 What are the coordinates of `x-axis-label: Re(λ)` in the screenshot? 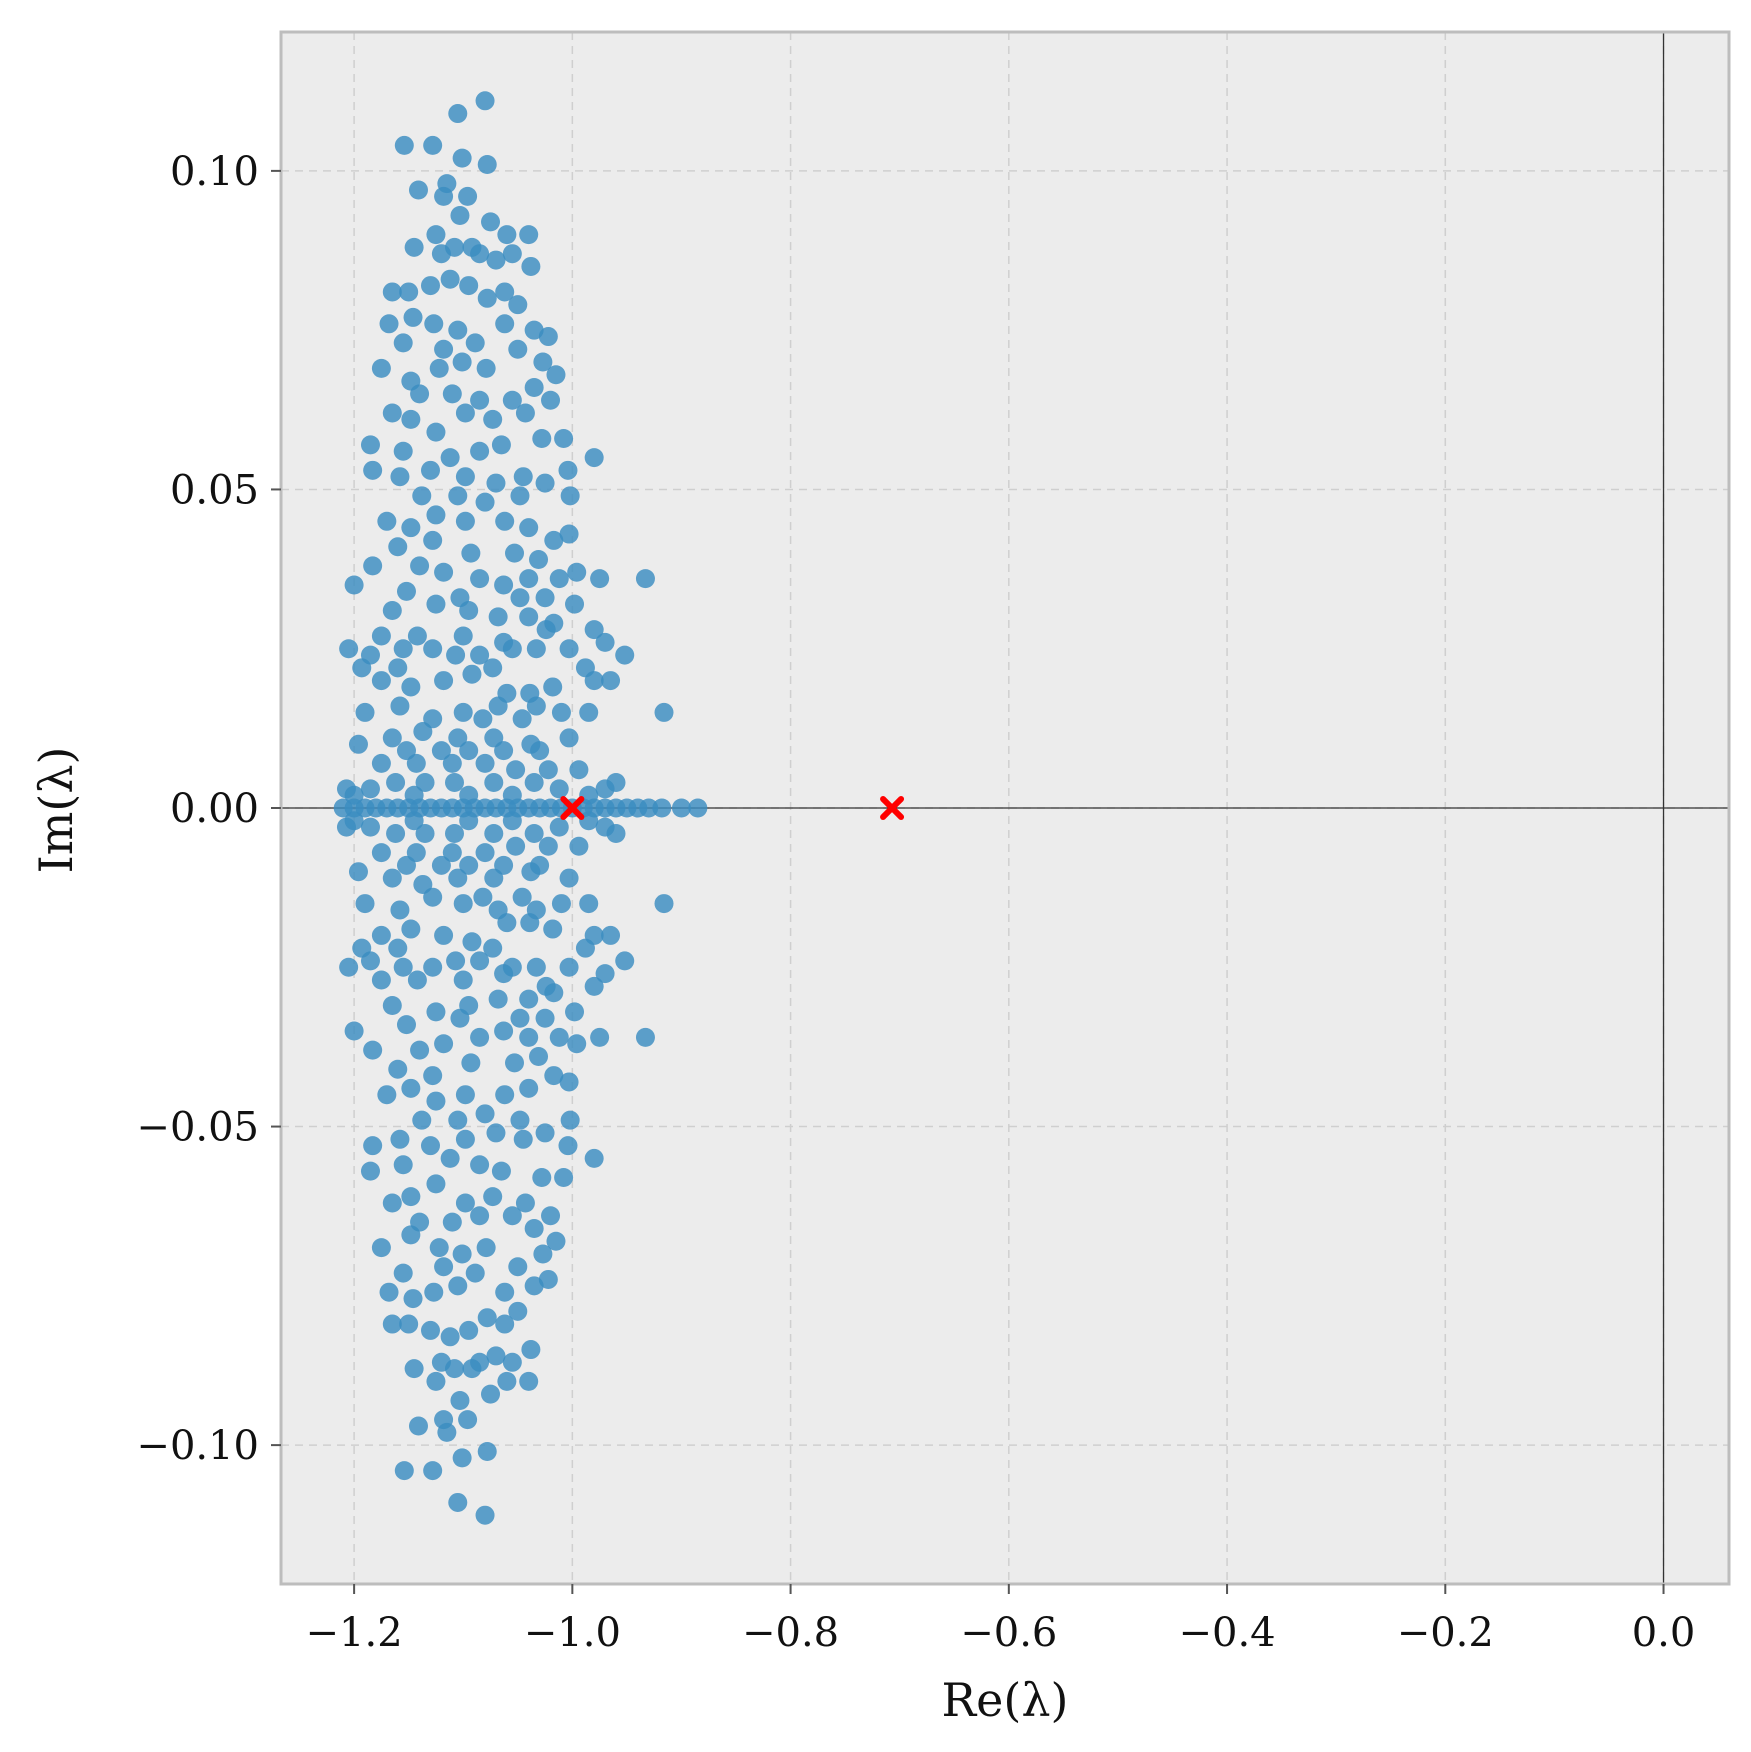 It's located at (1005, 1700).